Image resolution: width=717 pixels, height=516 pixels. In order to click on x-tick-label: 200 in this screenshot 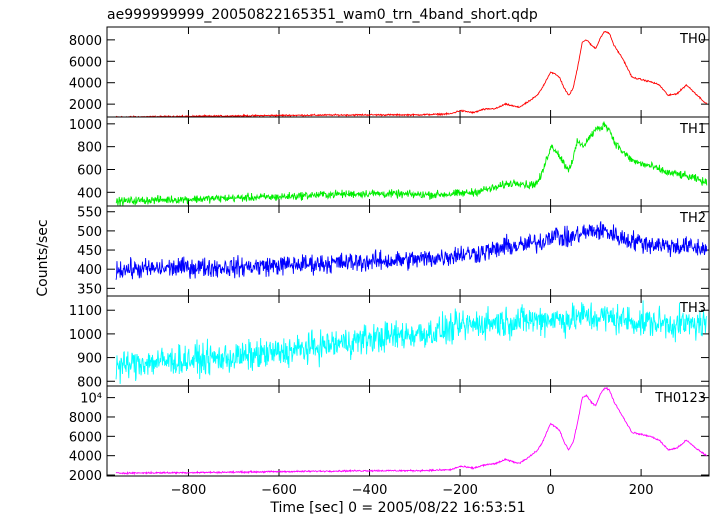, I will do `click(641, 490)`.